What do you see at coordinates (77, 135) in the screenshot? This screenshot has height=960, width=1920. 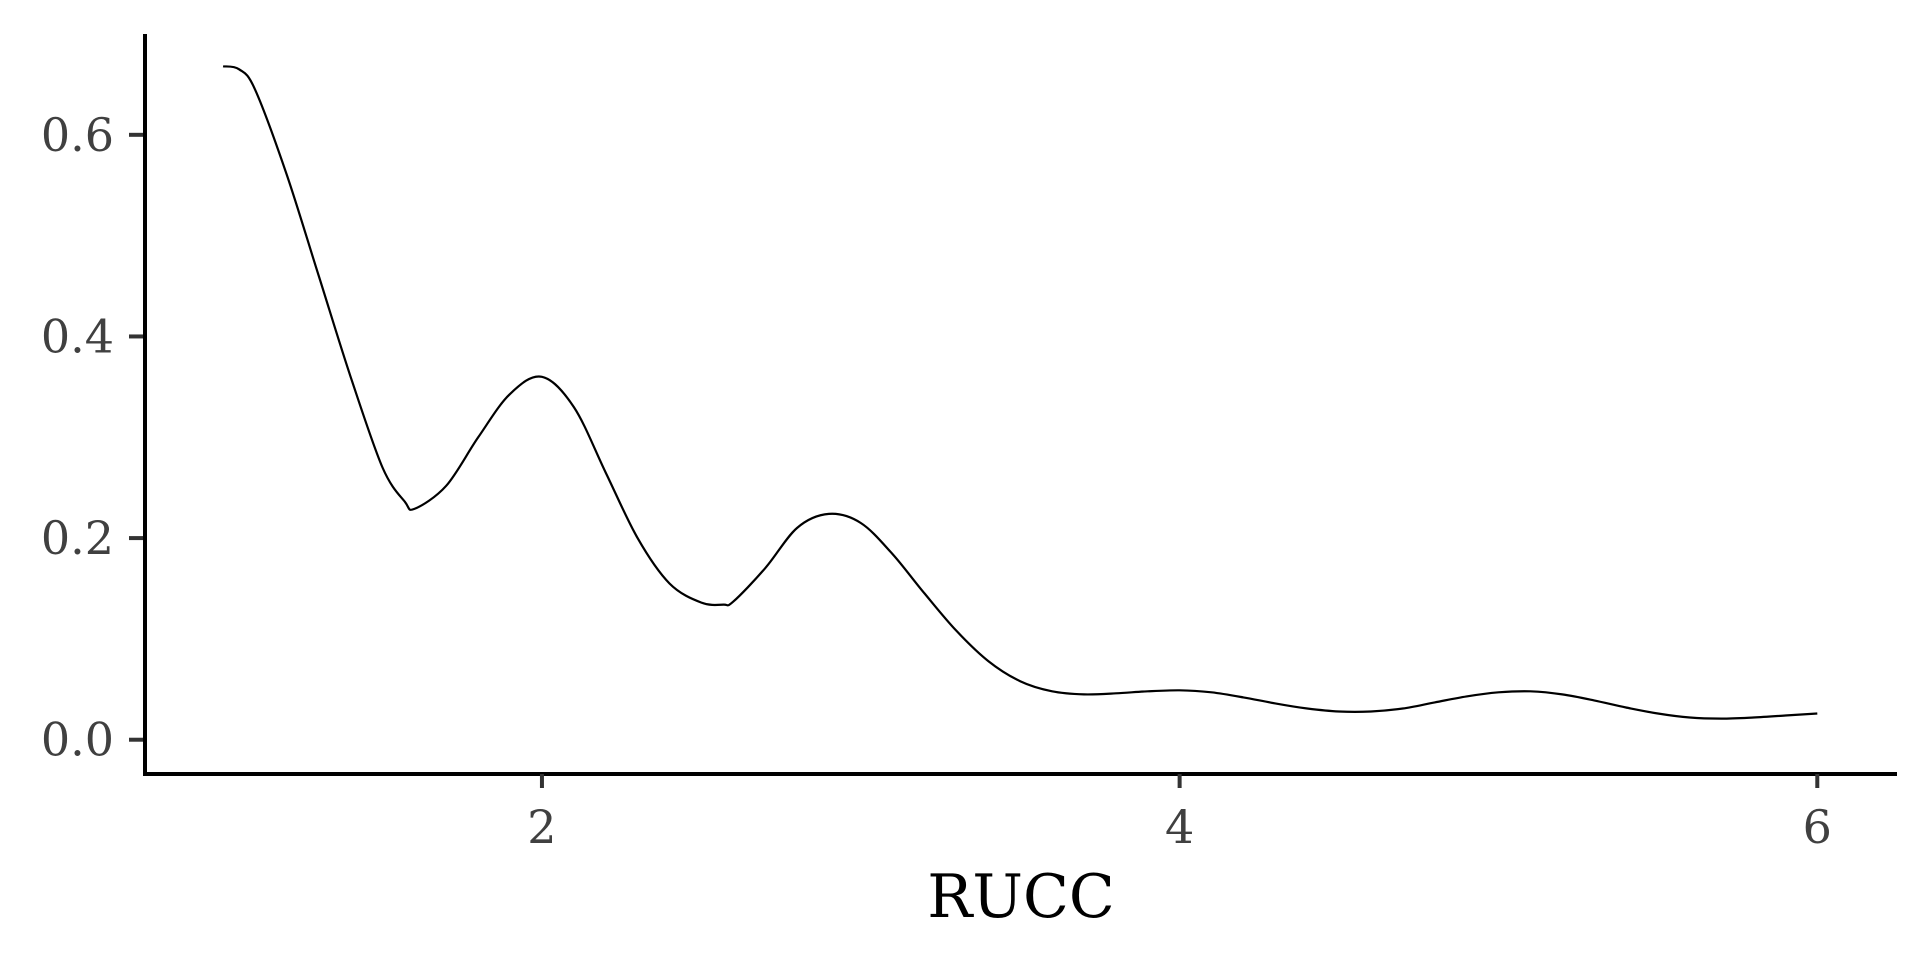 I see `y-tick-label: 0.6` at bounding box center [77, 135].